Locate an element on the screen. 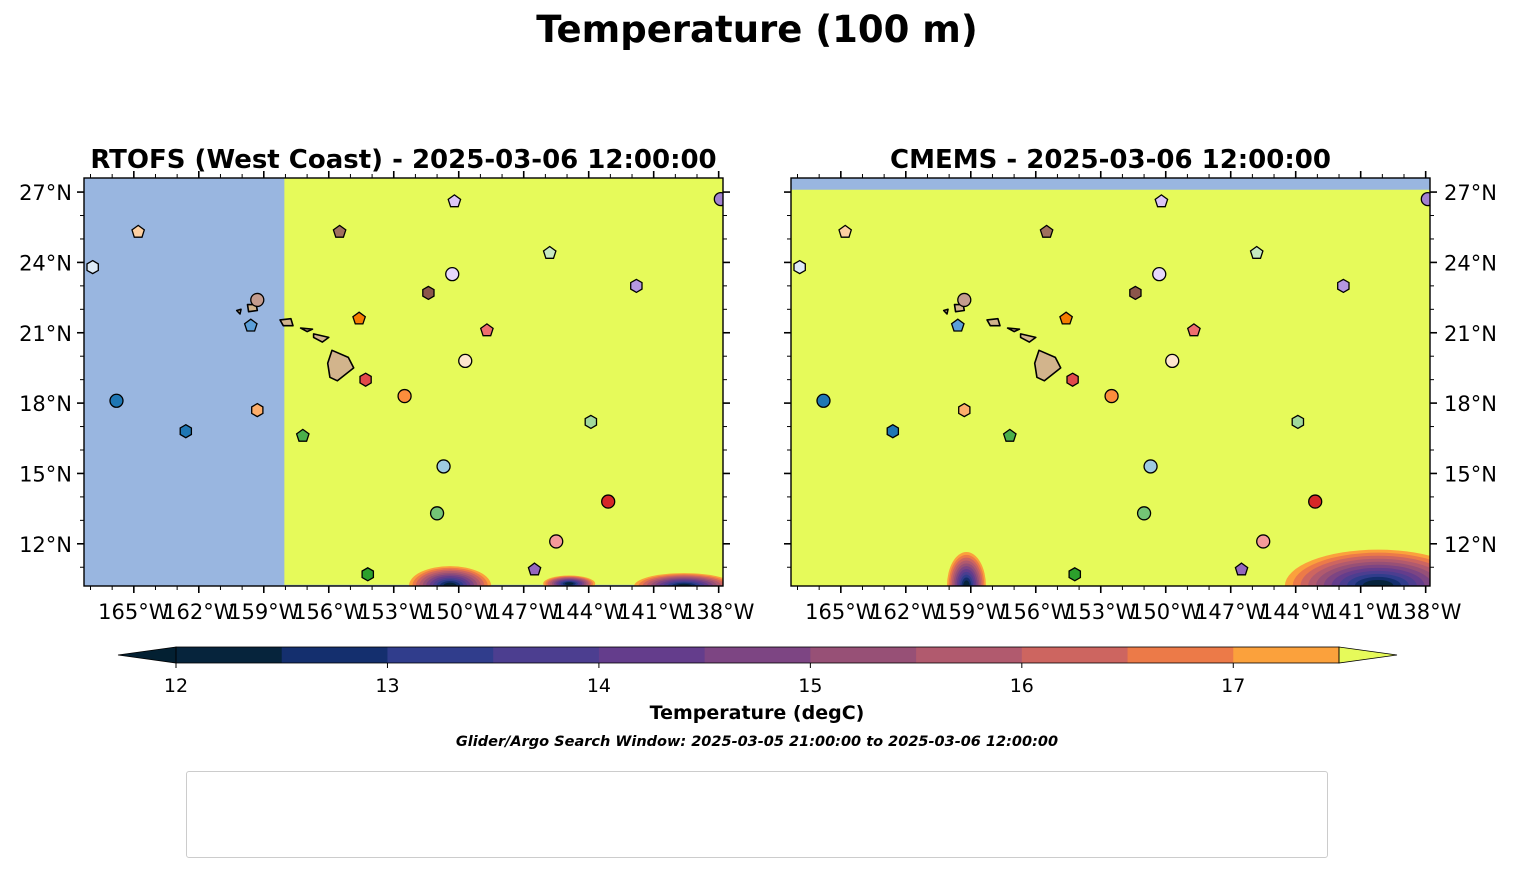 This screenshot has width=1514, height=889. colorbar-tick-label: 12 is located at coordinates (176, 686).